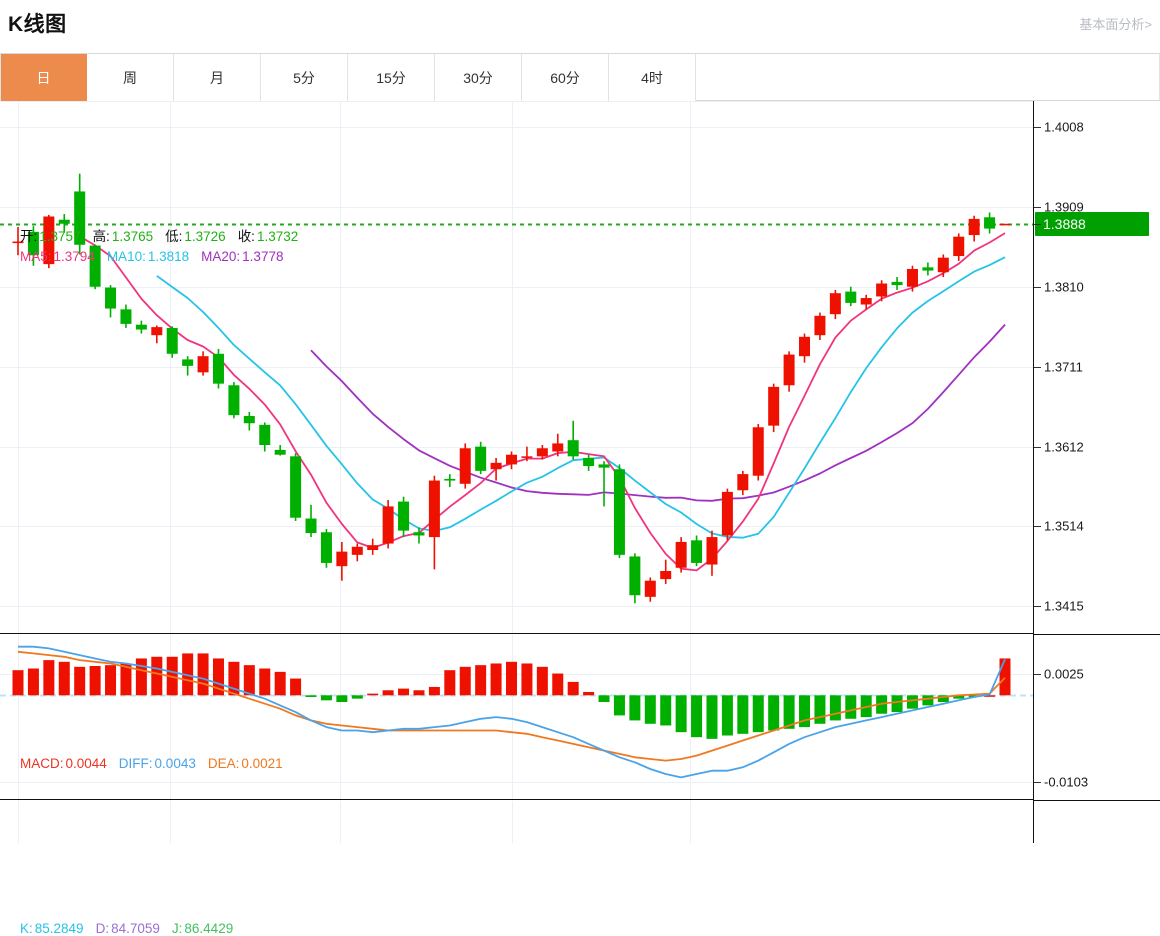 The width and height of the screenshot is (1160, 936). I want to click on kdj-k-label: K:, so click(26, 928).